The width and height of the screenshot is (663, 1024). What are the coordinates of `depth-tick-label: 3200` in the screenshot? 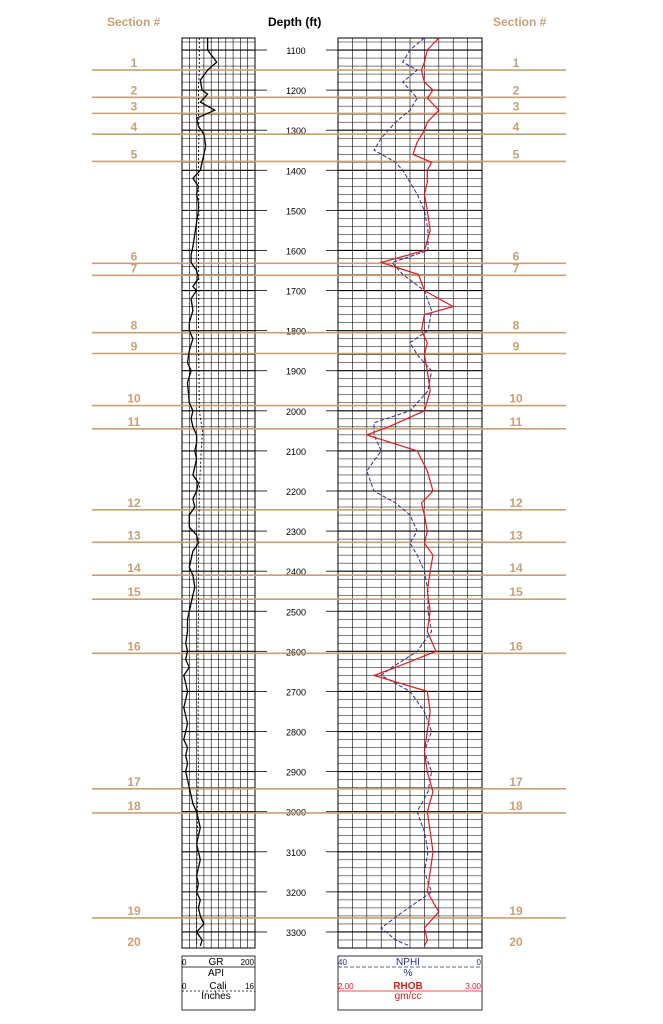 It's located at (296, 893).